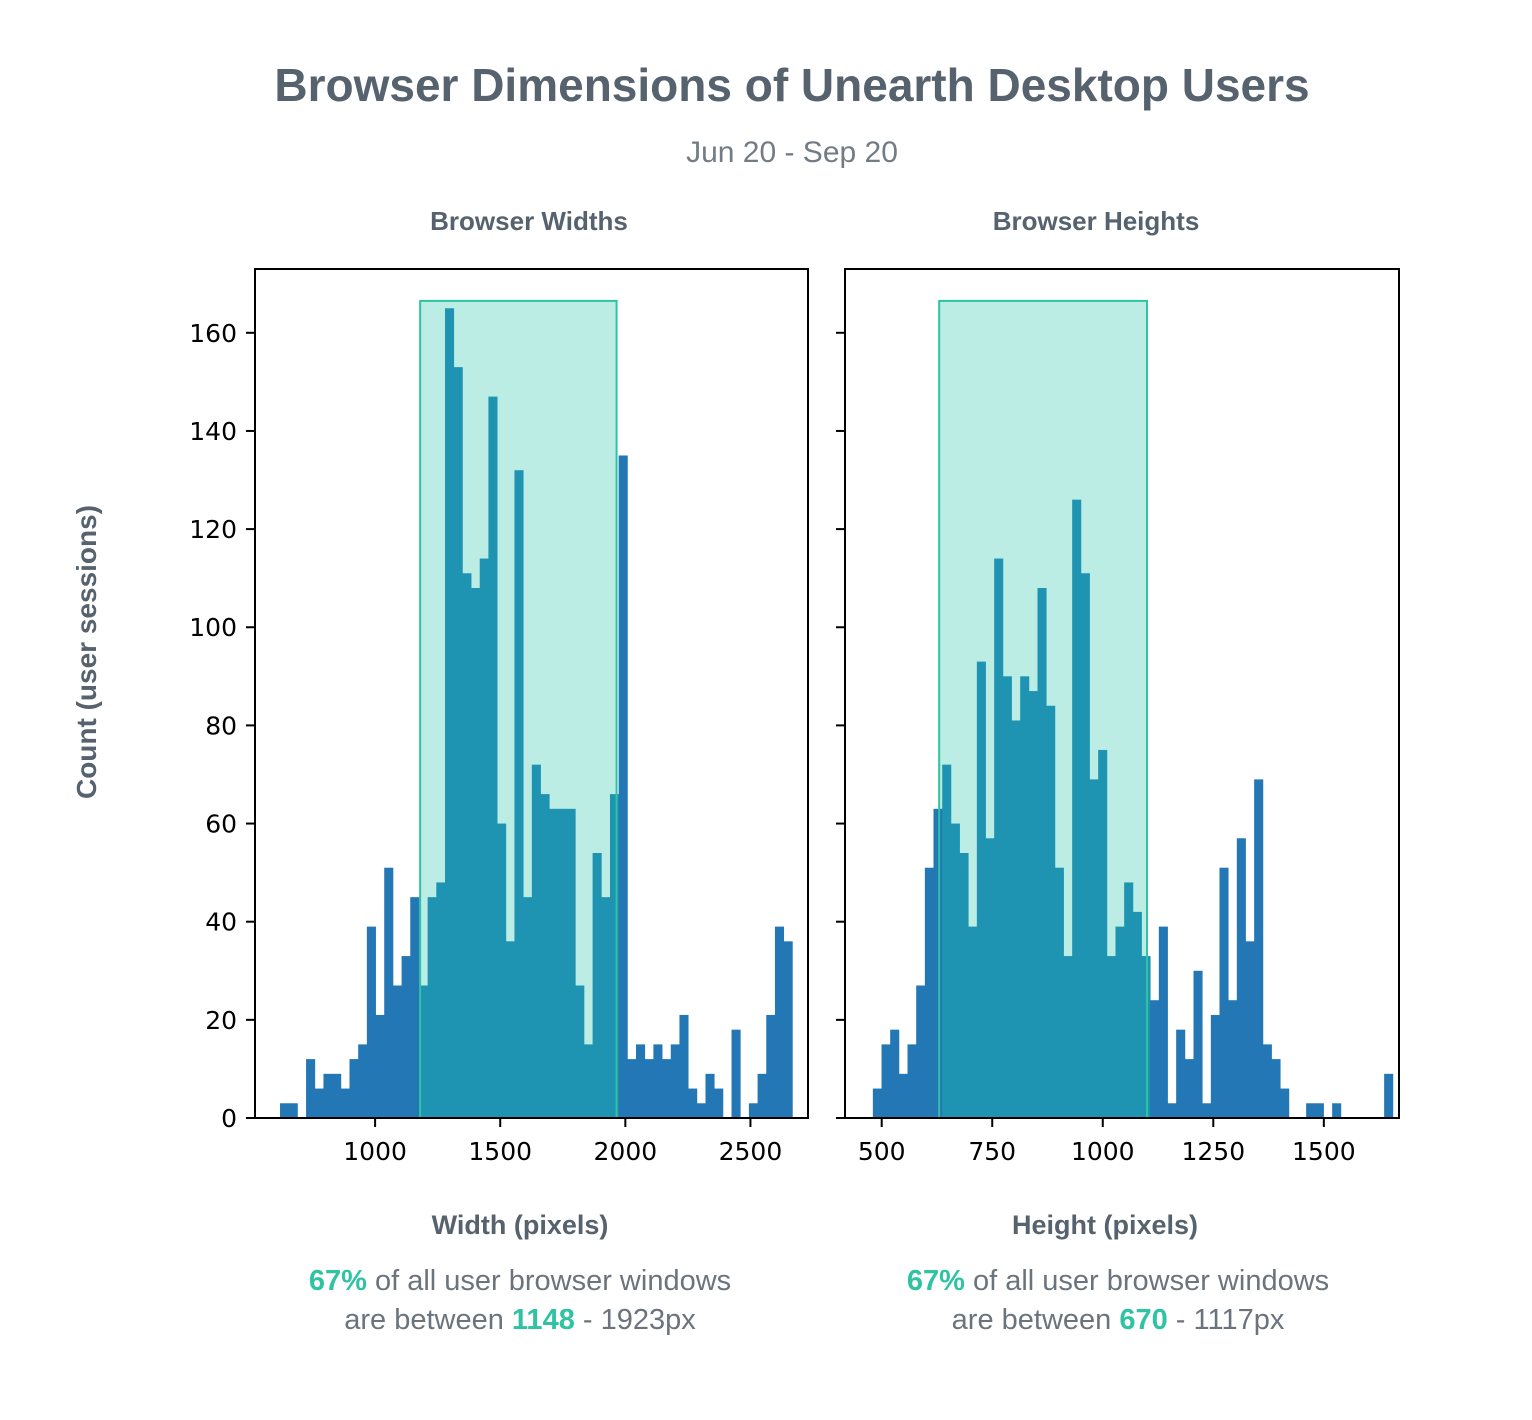 The width and height of the screenshot is (1532, 1420). What do you see at coordinates (1096, 221) in the screenshot?
I see `panel-title-heights: Browser Heights` at bounding box center [1096, 221].